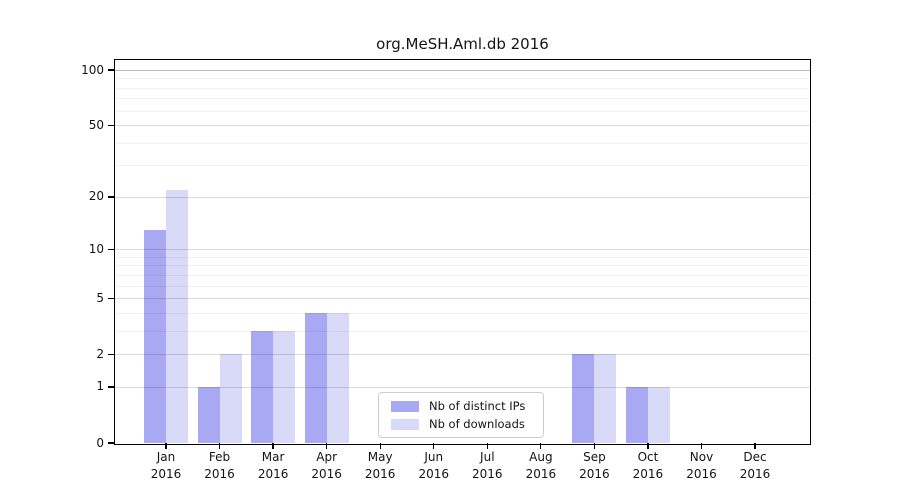  What do you see at coordinates (434, 446) in the screenshot?
I see `x-tick-jun` at bounding box center [434, 446].